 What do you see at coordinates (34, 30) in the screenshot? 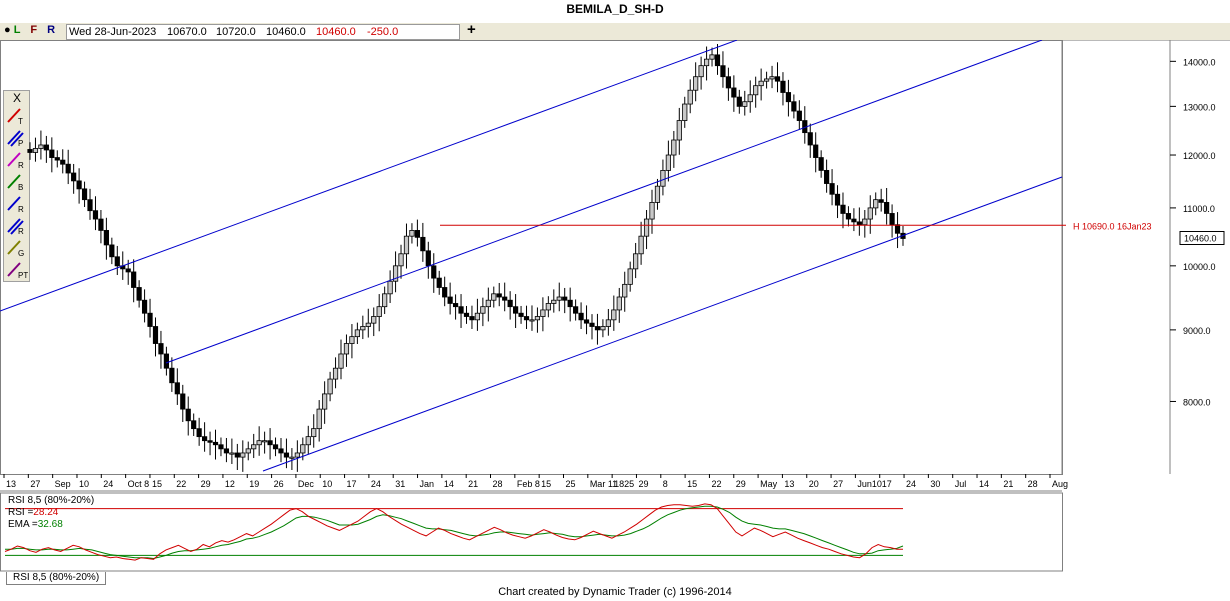
I see `flag-f-button: F` at bounding box center [34, 30].